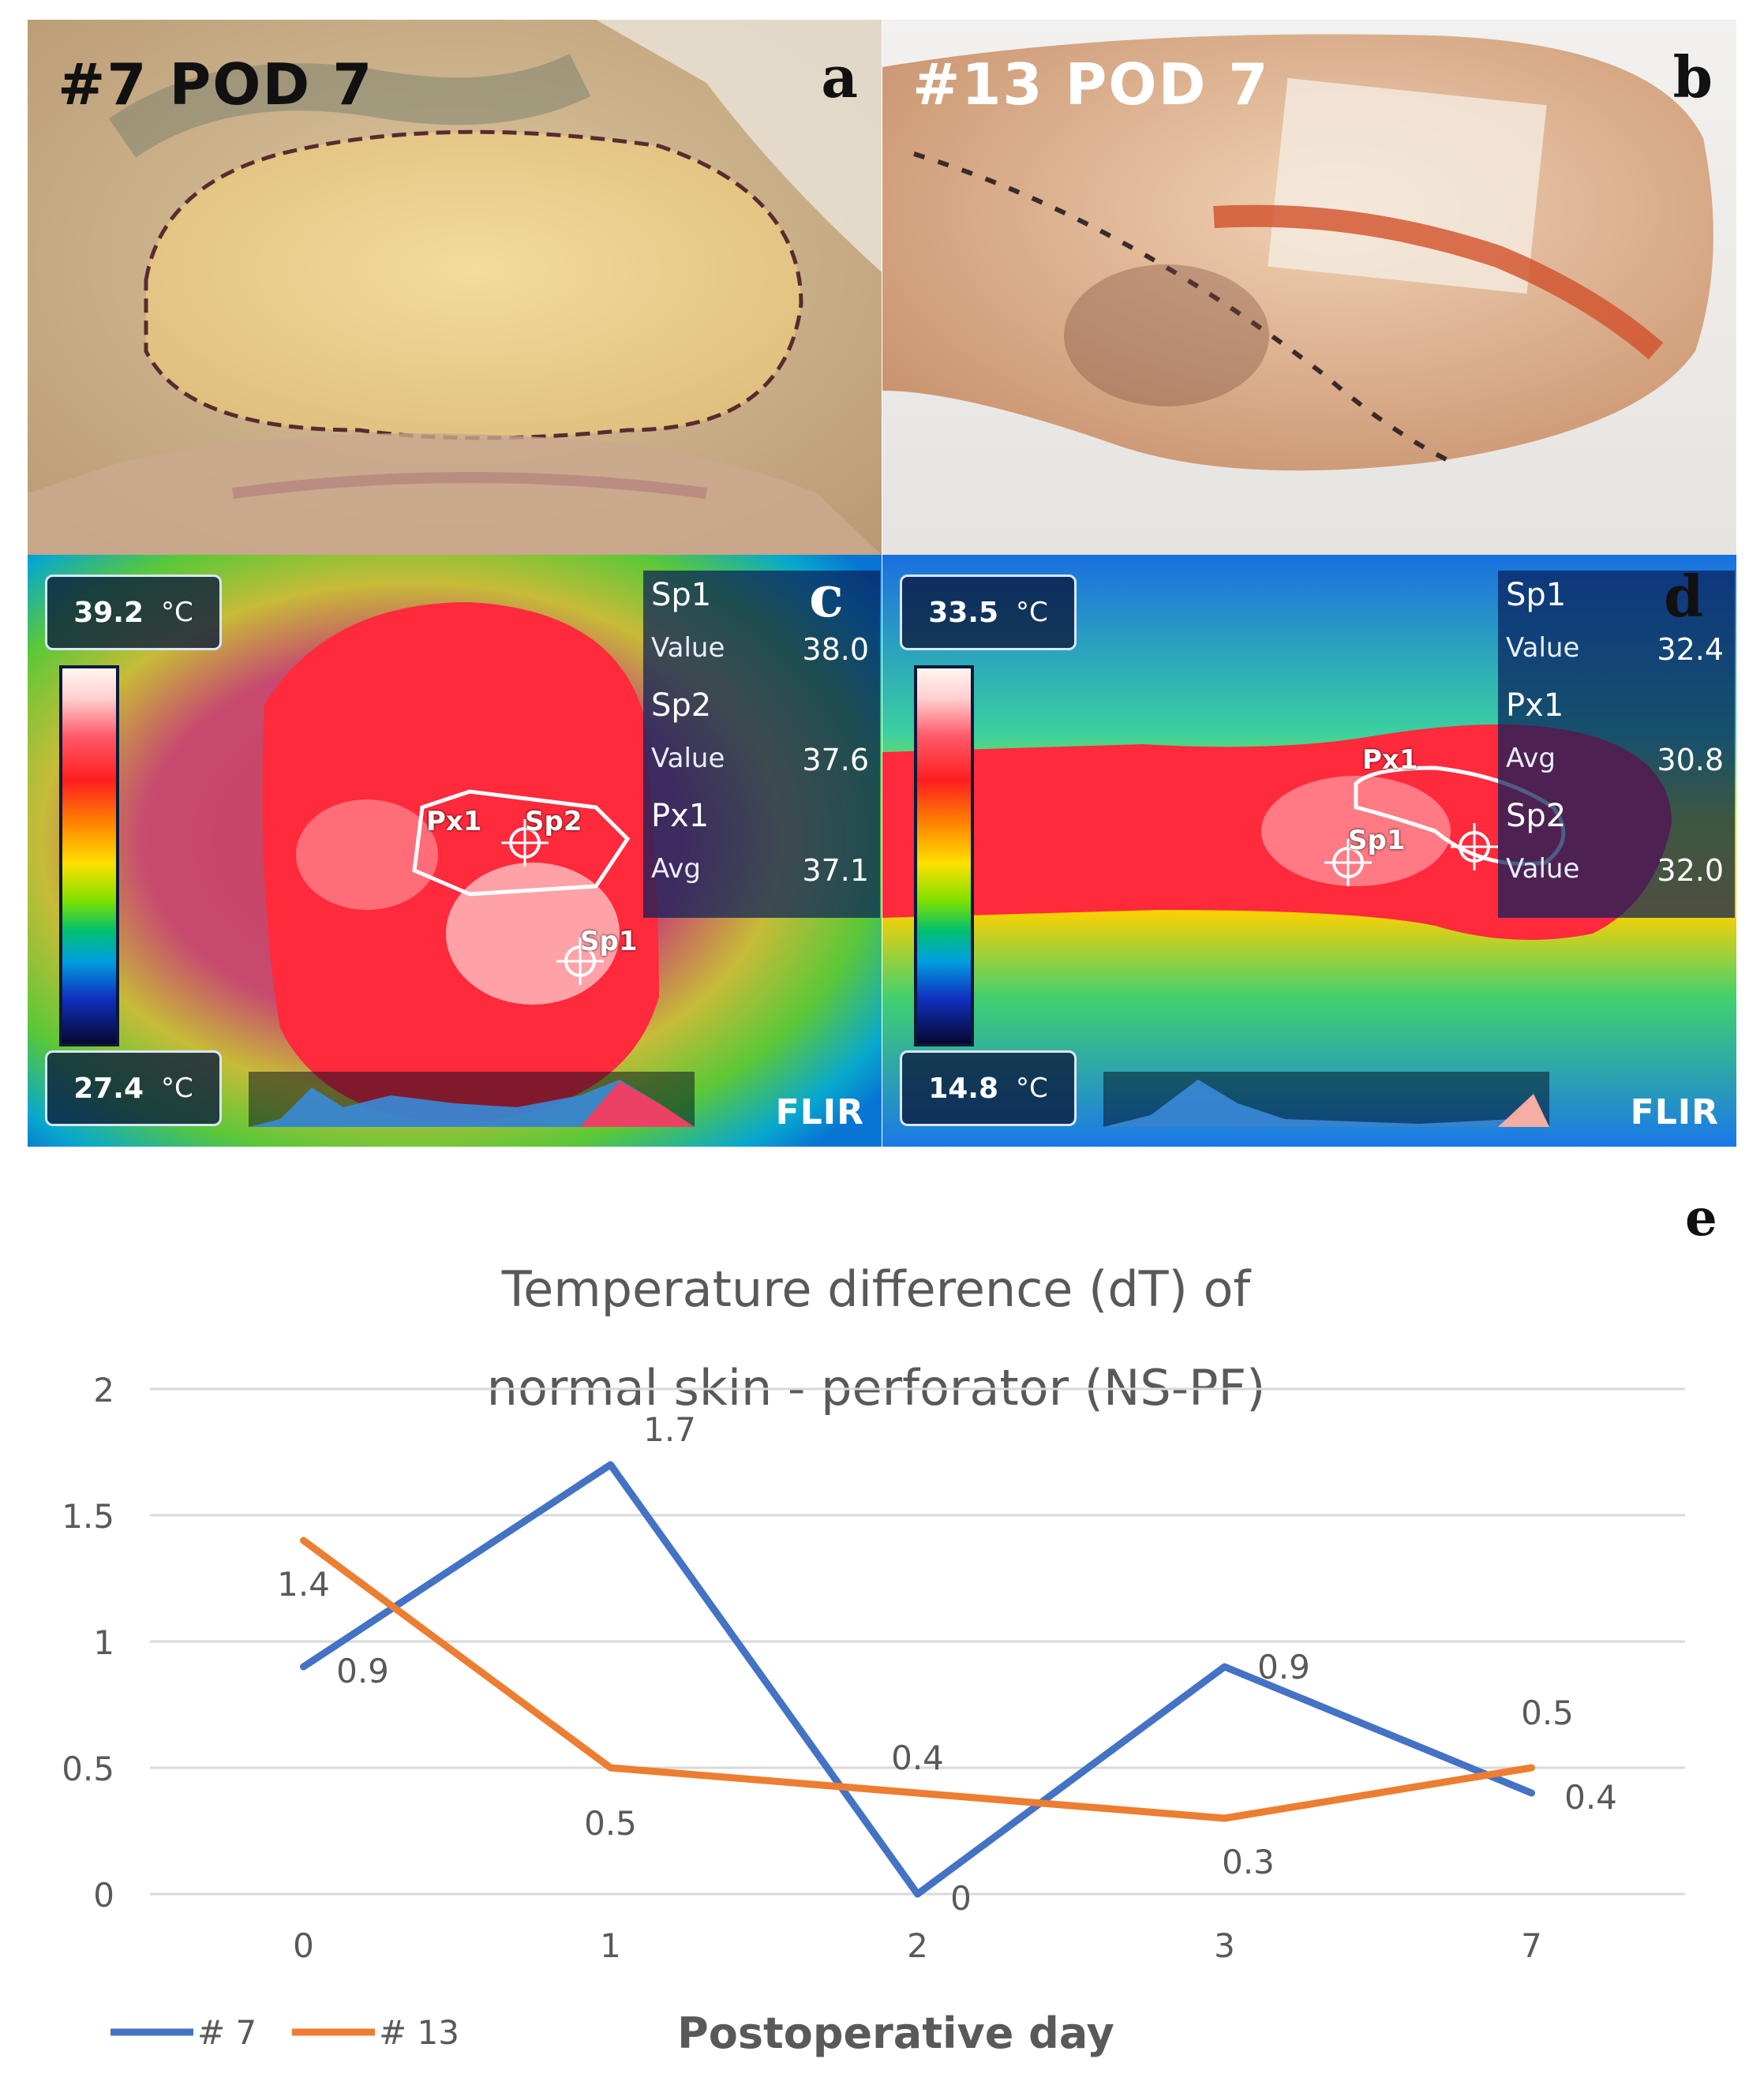  I want to click on photo-panel-b: #13 POD 7 b, so click(1309, 287).